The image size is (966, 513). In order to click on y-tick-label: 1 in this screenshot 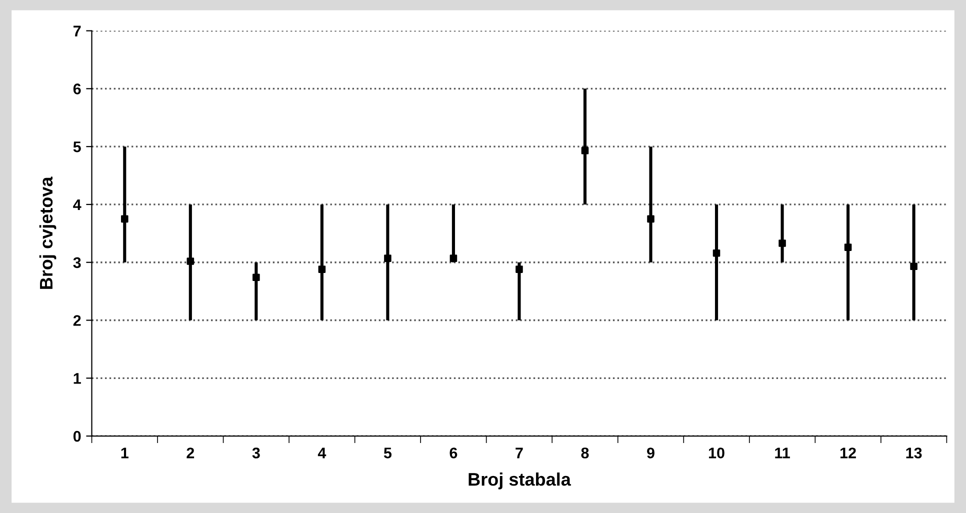, I will do `click(77, 378)`.